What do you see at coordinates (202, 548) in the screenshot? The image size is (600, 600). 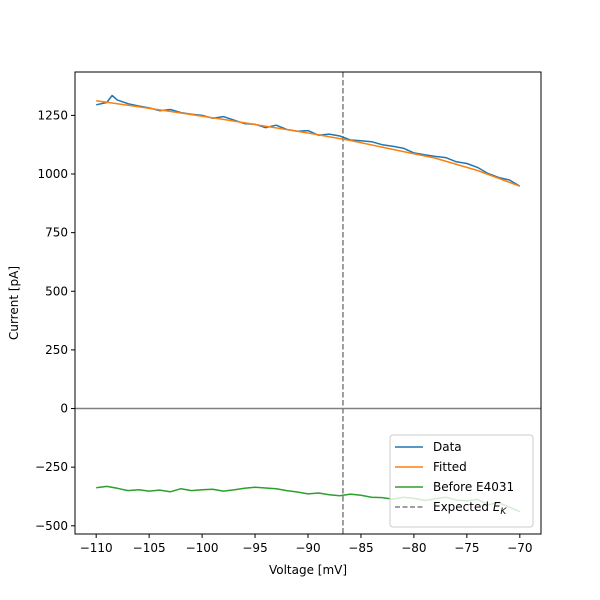 I see `x-tick-label: −100` at bounding box center [202, 548].